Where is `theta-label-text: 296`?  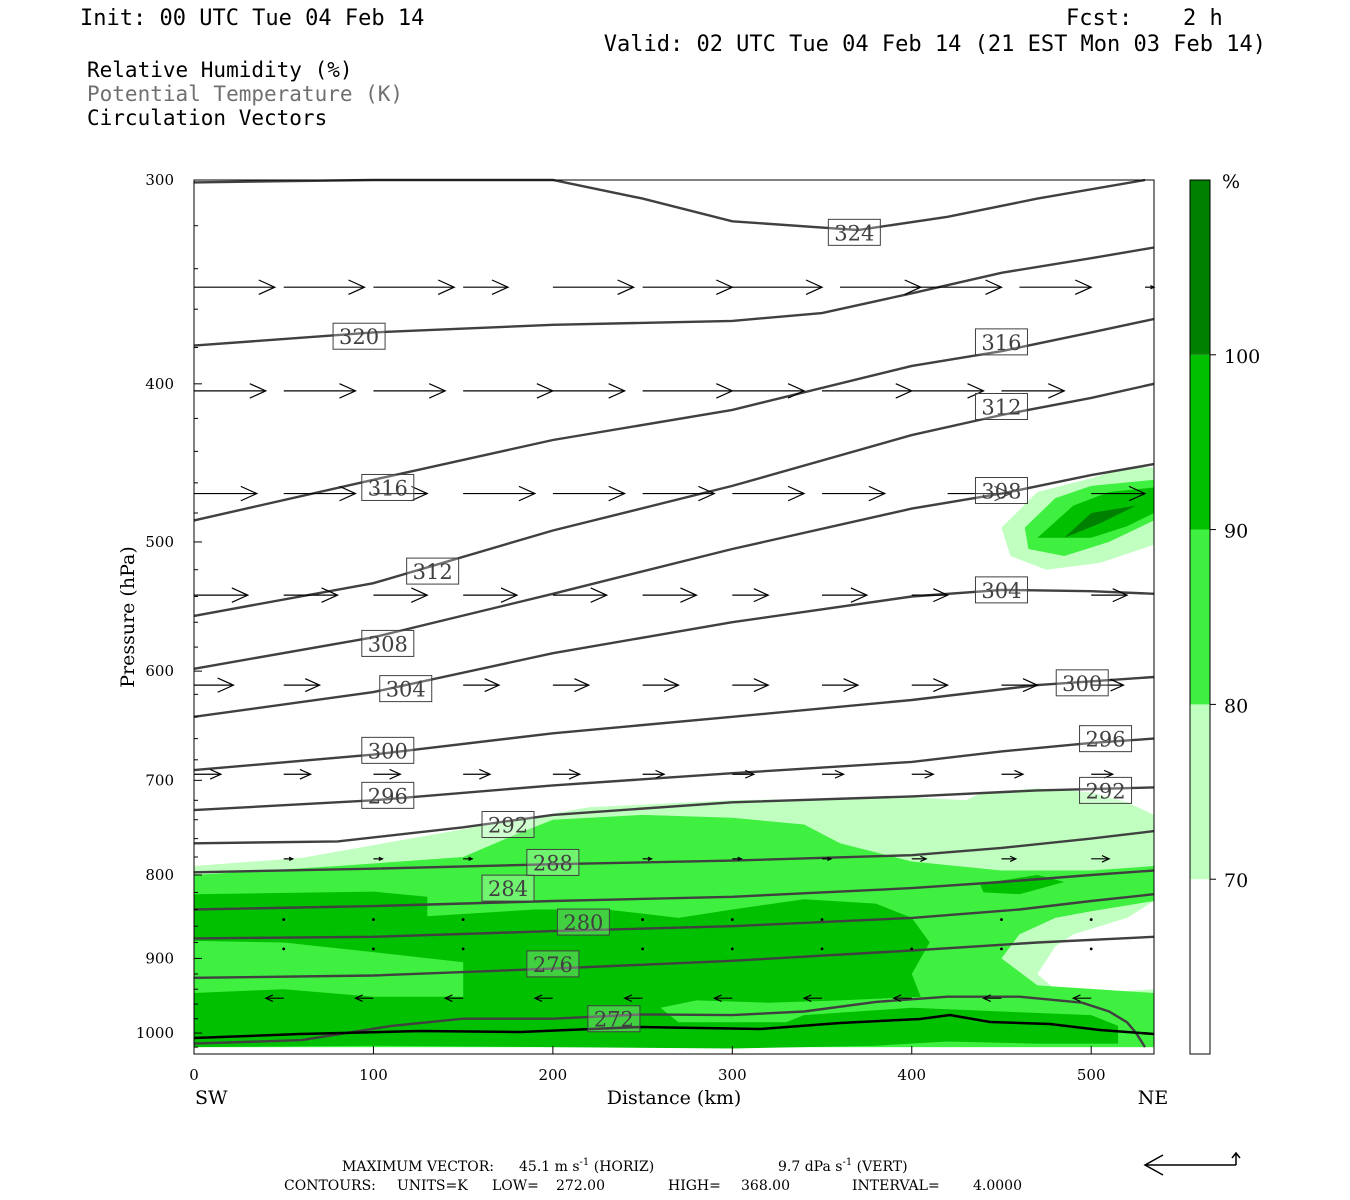 theta-label-text: 296 is located at coordinates (1106, 740).